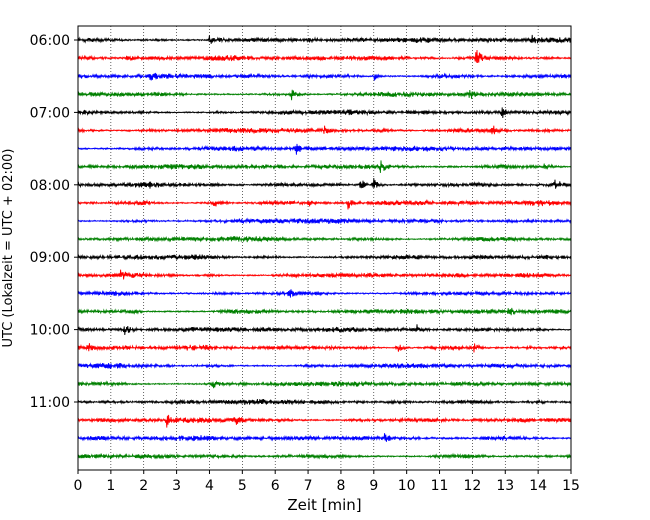  What do you see at coordinates (308, 486) in the screenshot?
I see `x-tick-label: 7` at bounding box center [308, 486].